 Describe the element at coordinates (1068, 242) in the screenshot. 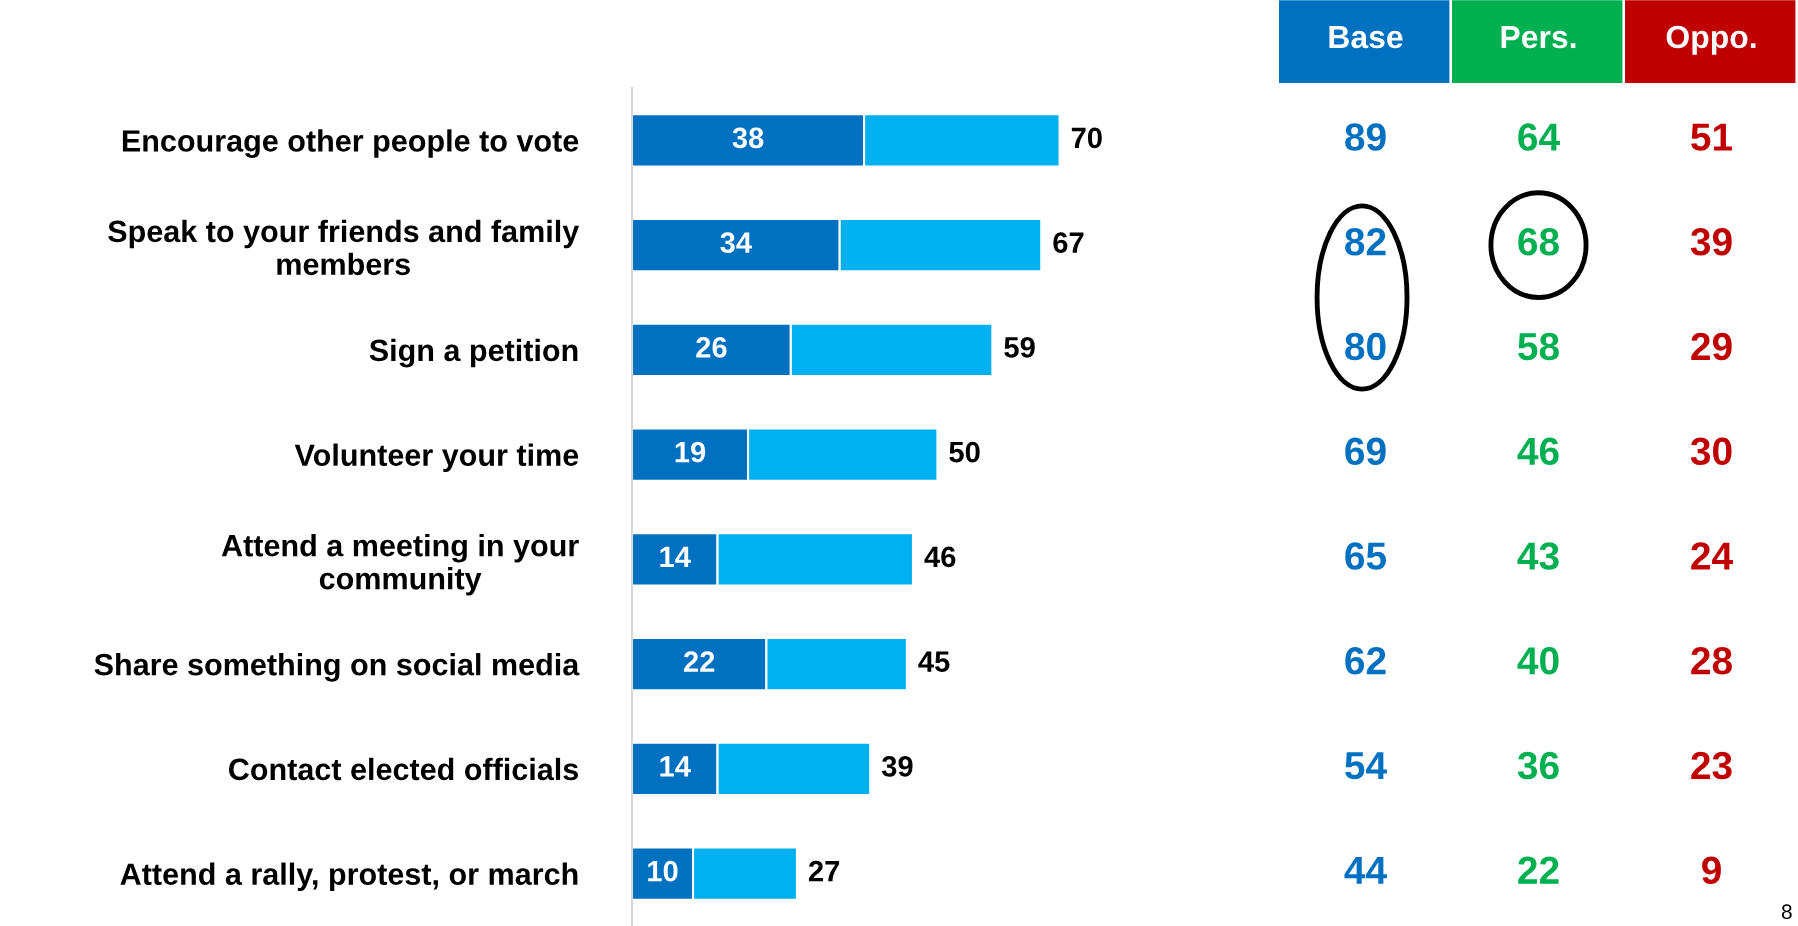

I see `total-label: 67` at that location.